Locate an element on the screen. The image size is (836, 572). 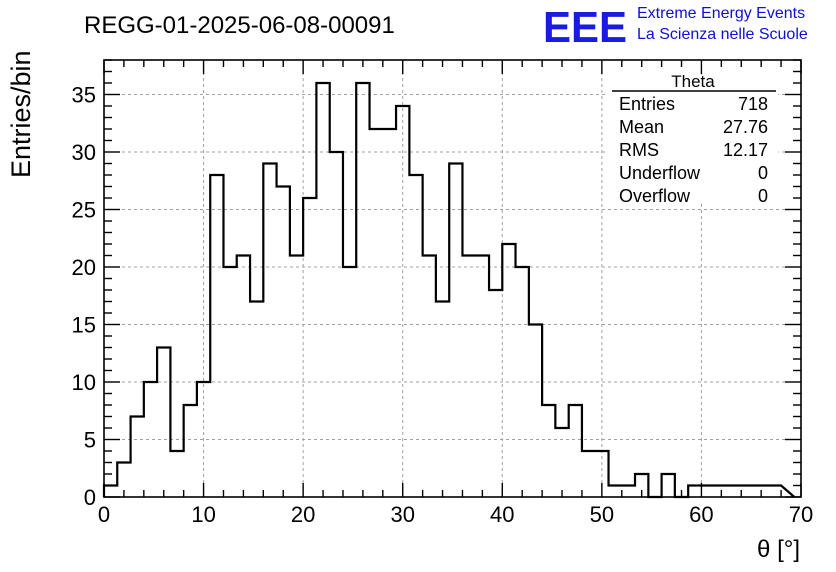
y-tick-label: 25 is located at coordinates (84, 210).